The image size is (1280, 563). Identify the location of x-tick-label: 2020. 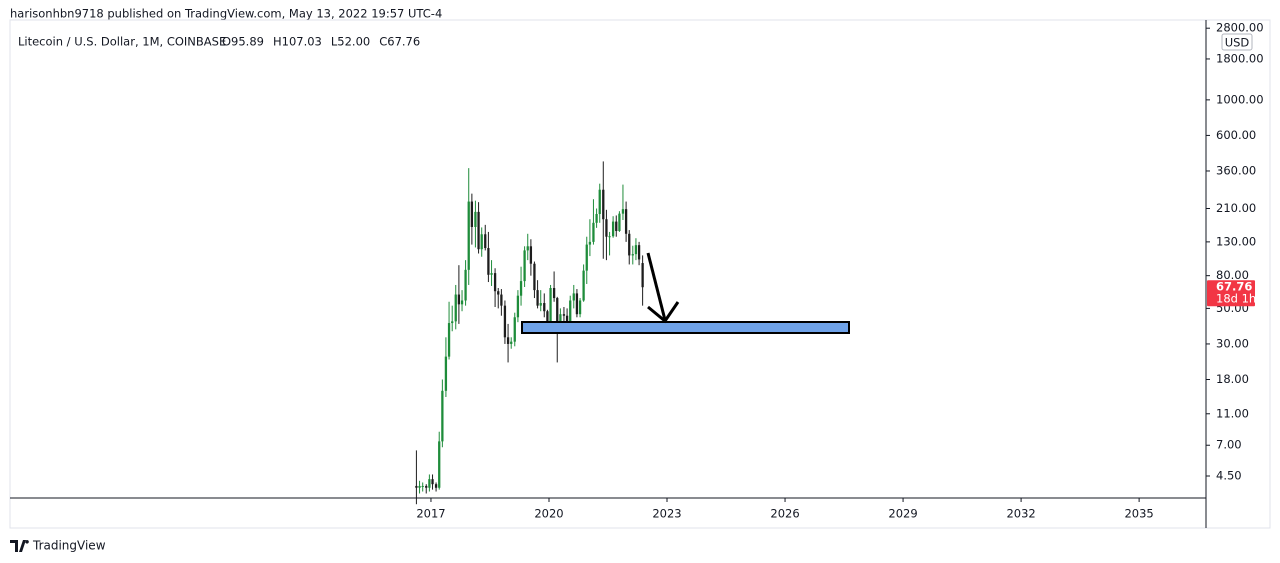
(548, 514).